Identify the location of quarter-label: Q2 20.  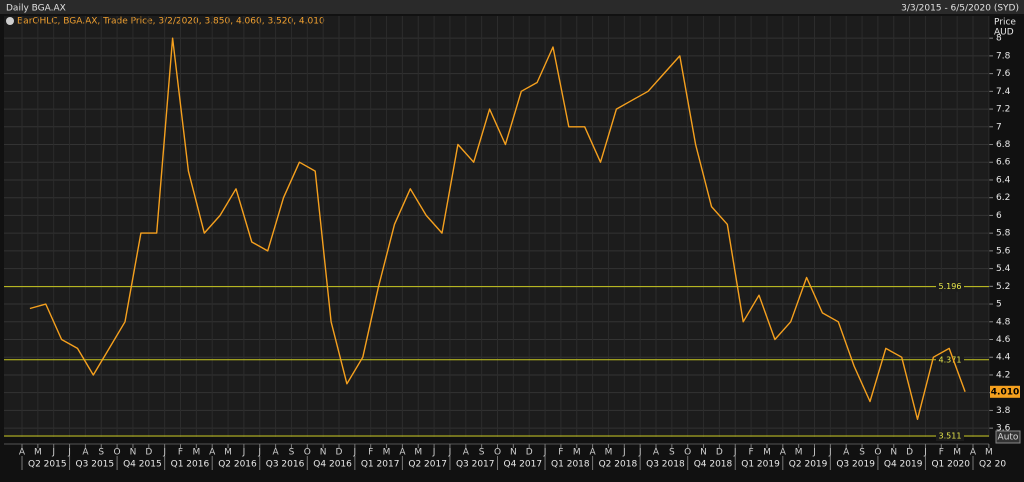
(992, 465).